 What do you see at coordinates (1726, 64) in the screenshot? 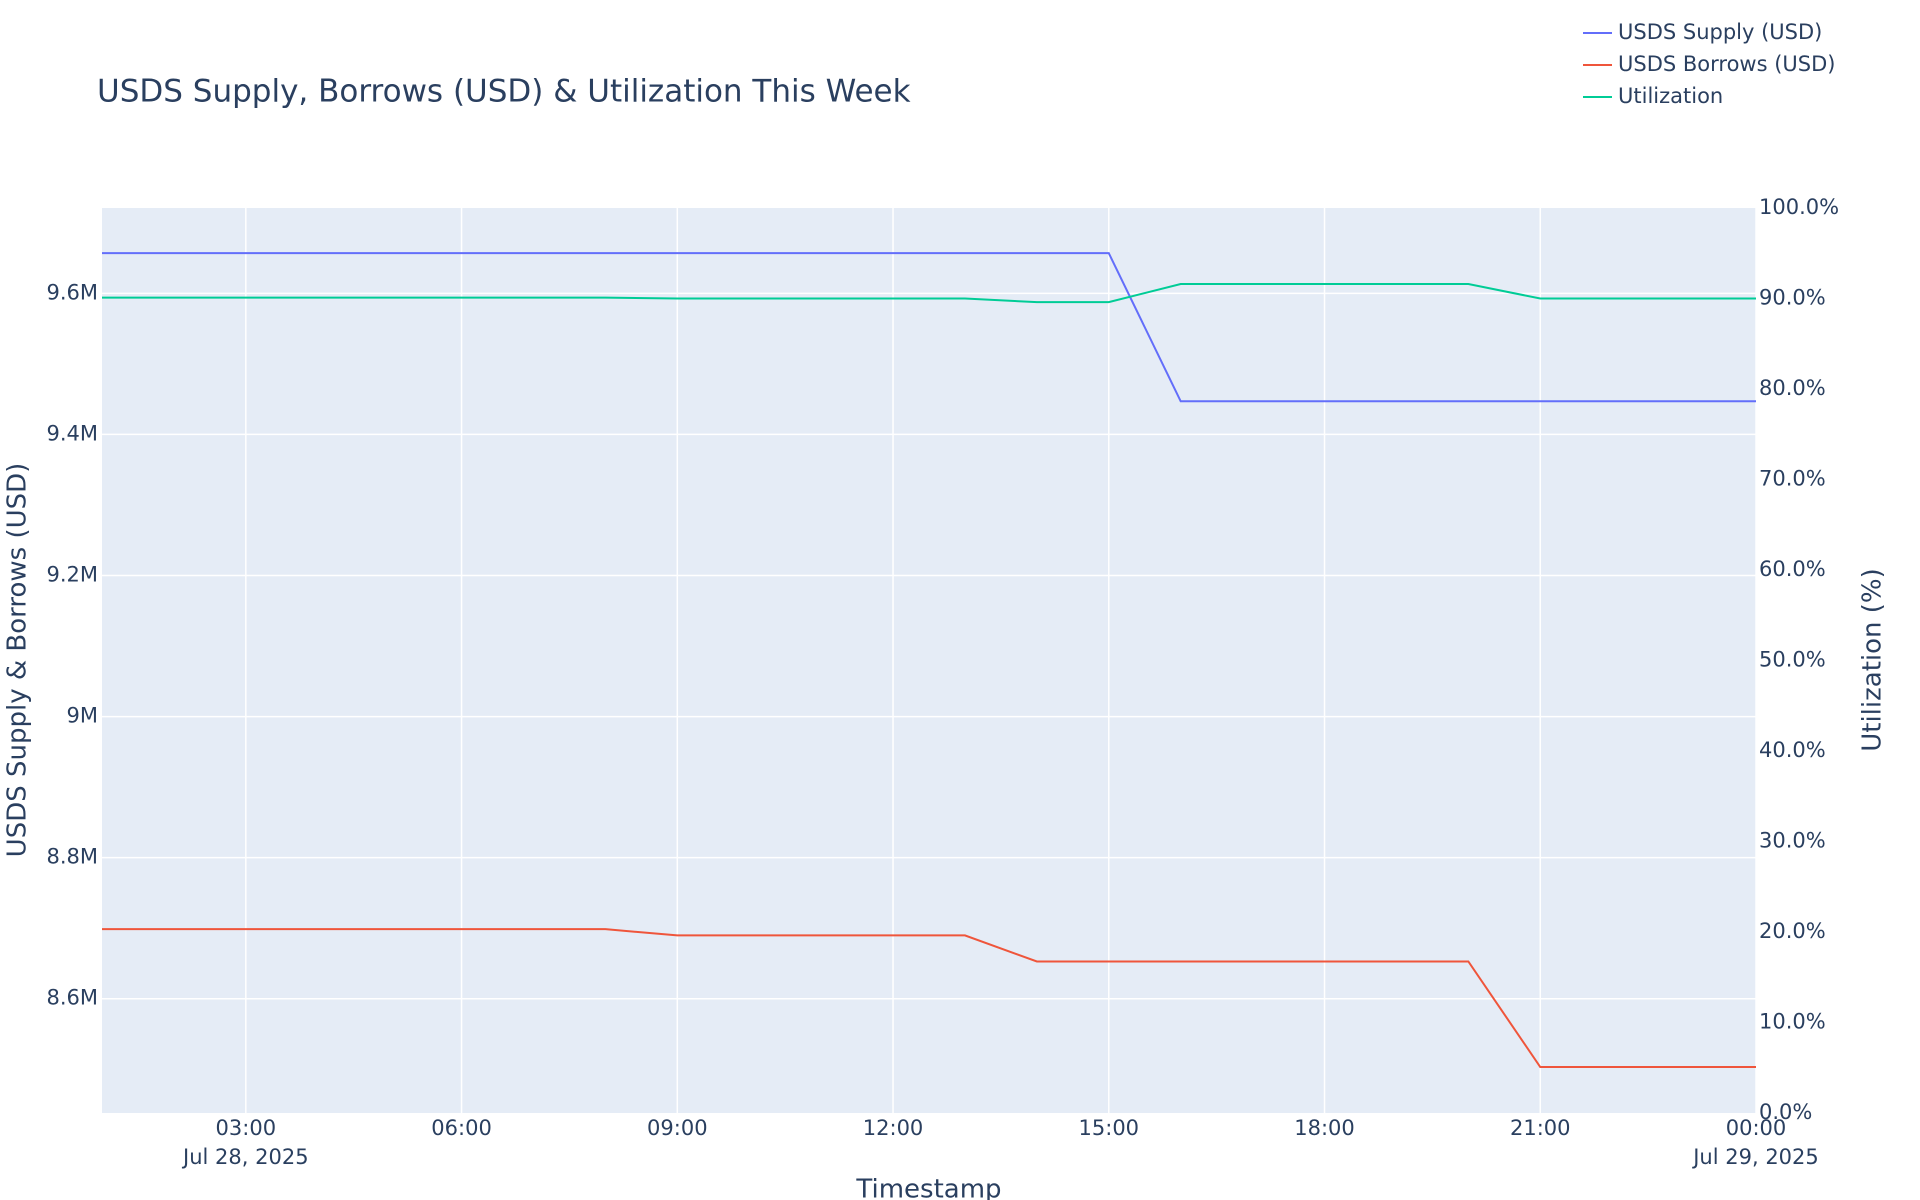
I see `legend-label: USDS Borrows (USD)` at bounding box center [1726, 64].